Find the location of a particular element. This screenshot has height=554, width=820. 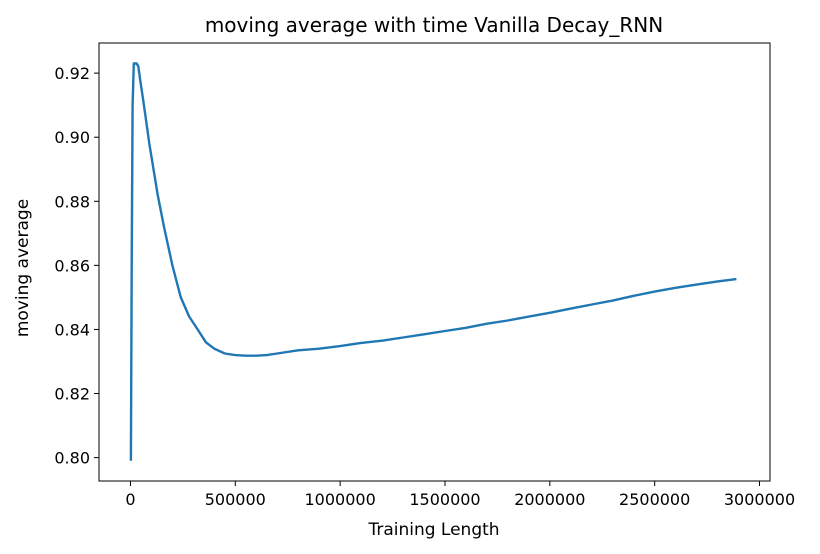

y-tick-label: 0.90 is located at coordinates (72, 137).